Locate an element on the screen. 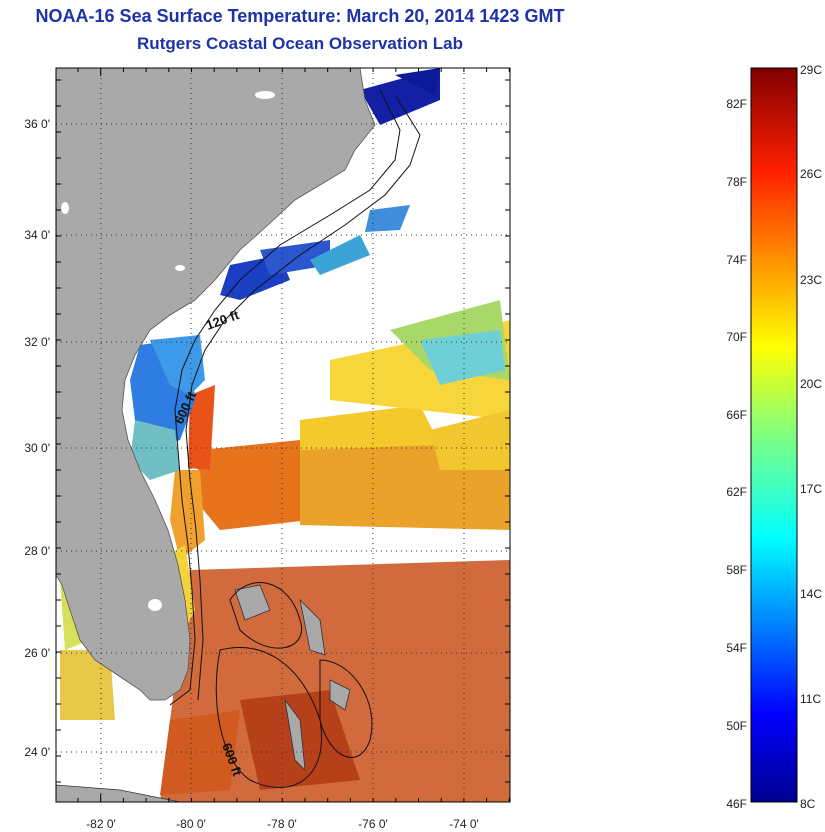 This screenshot has height=832, width=825. c-label: 11C is located at coordinates (810, 699).